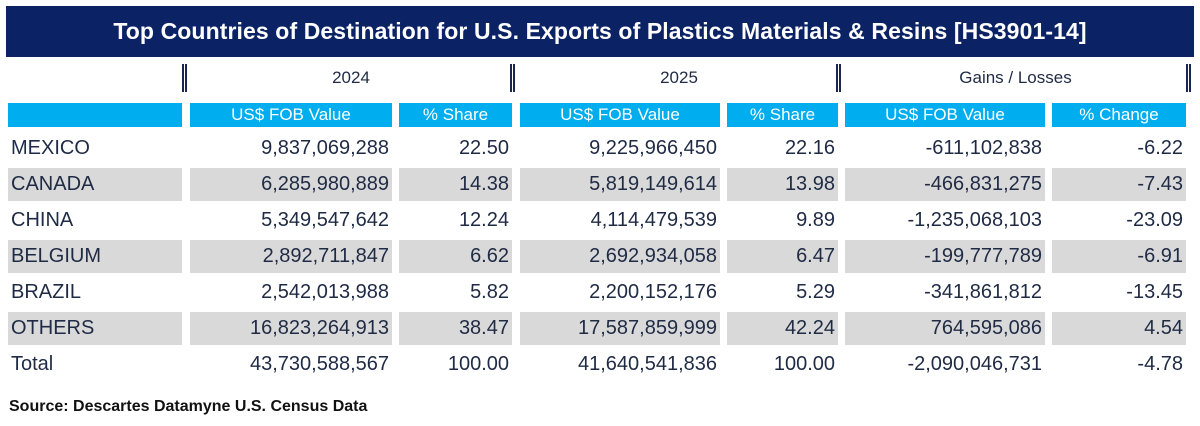  I want to click on row-label: BRAZIL, so click(46, 292).